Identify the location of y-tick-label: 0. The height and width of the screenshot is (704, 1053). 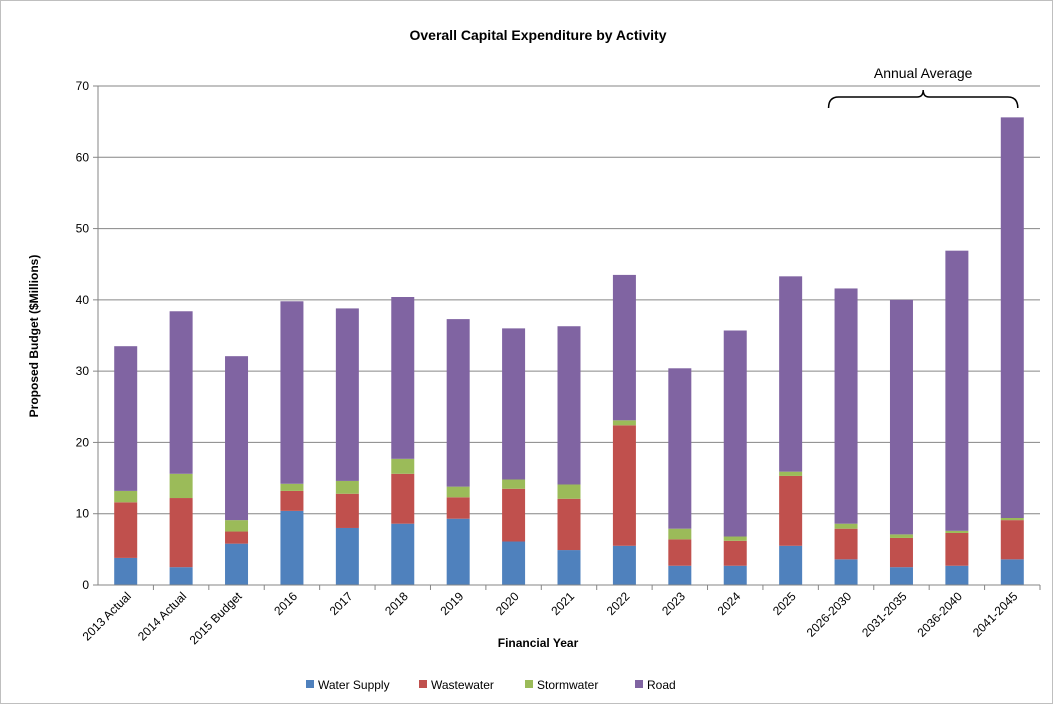
(85, 585).